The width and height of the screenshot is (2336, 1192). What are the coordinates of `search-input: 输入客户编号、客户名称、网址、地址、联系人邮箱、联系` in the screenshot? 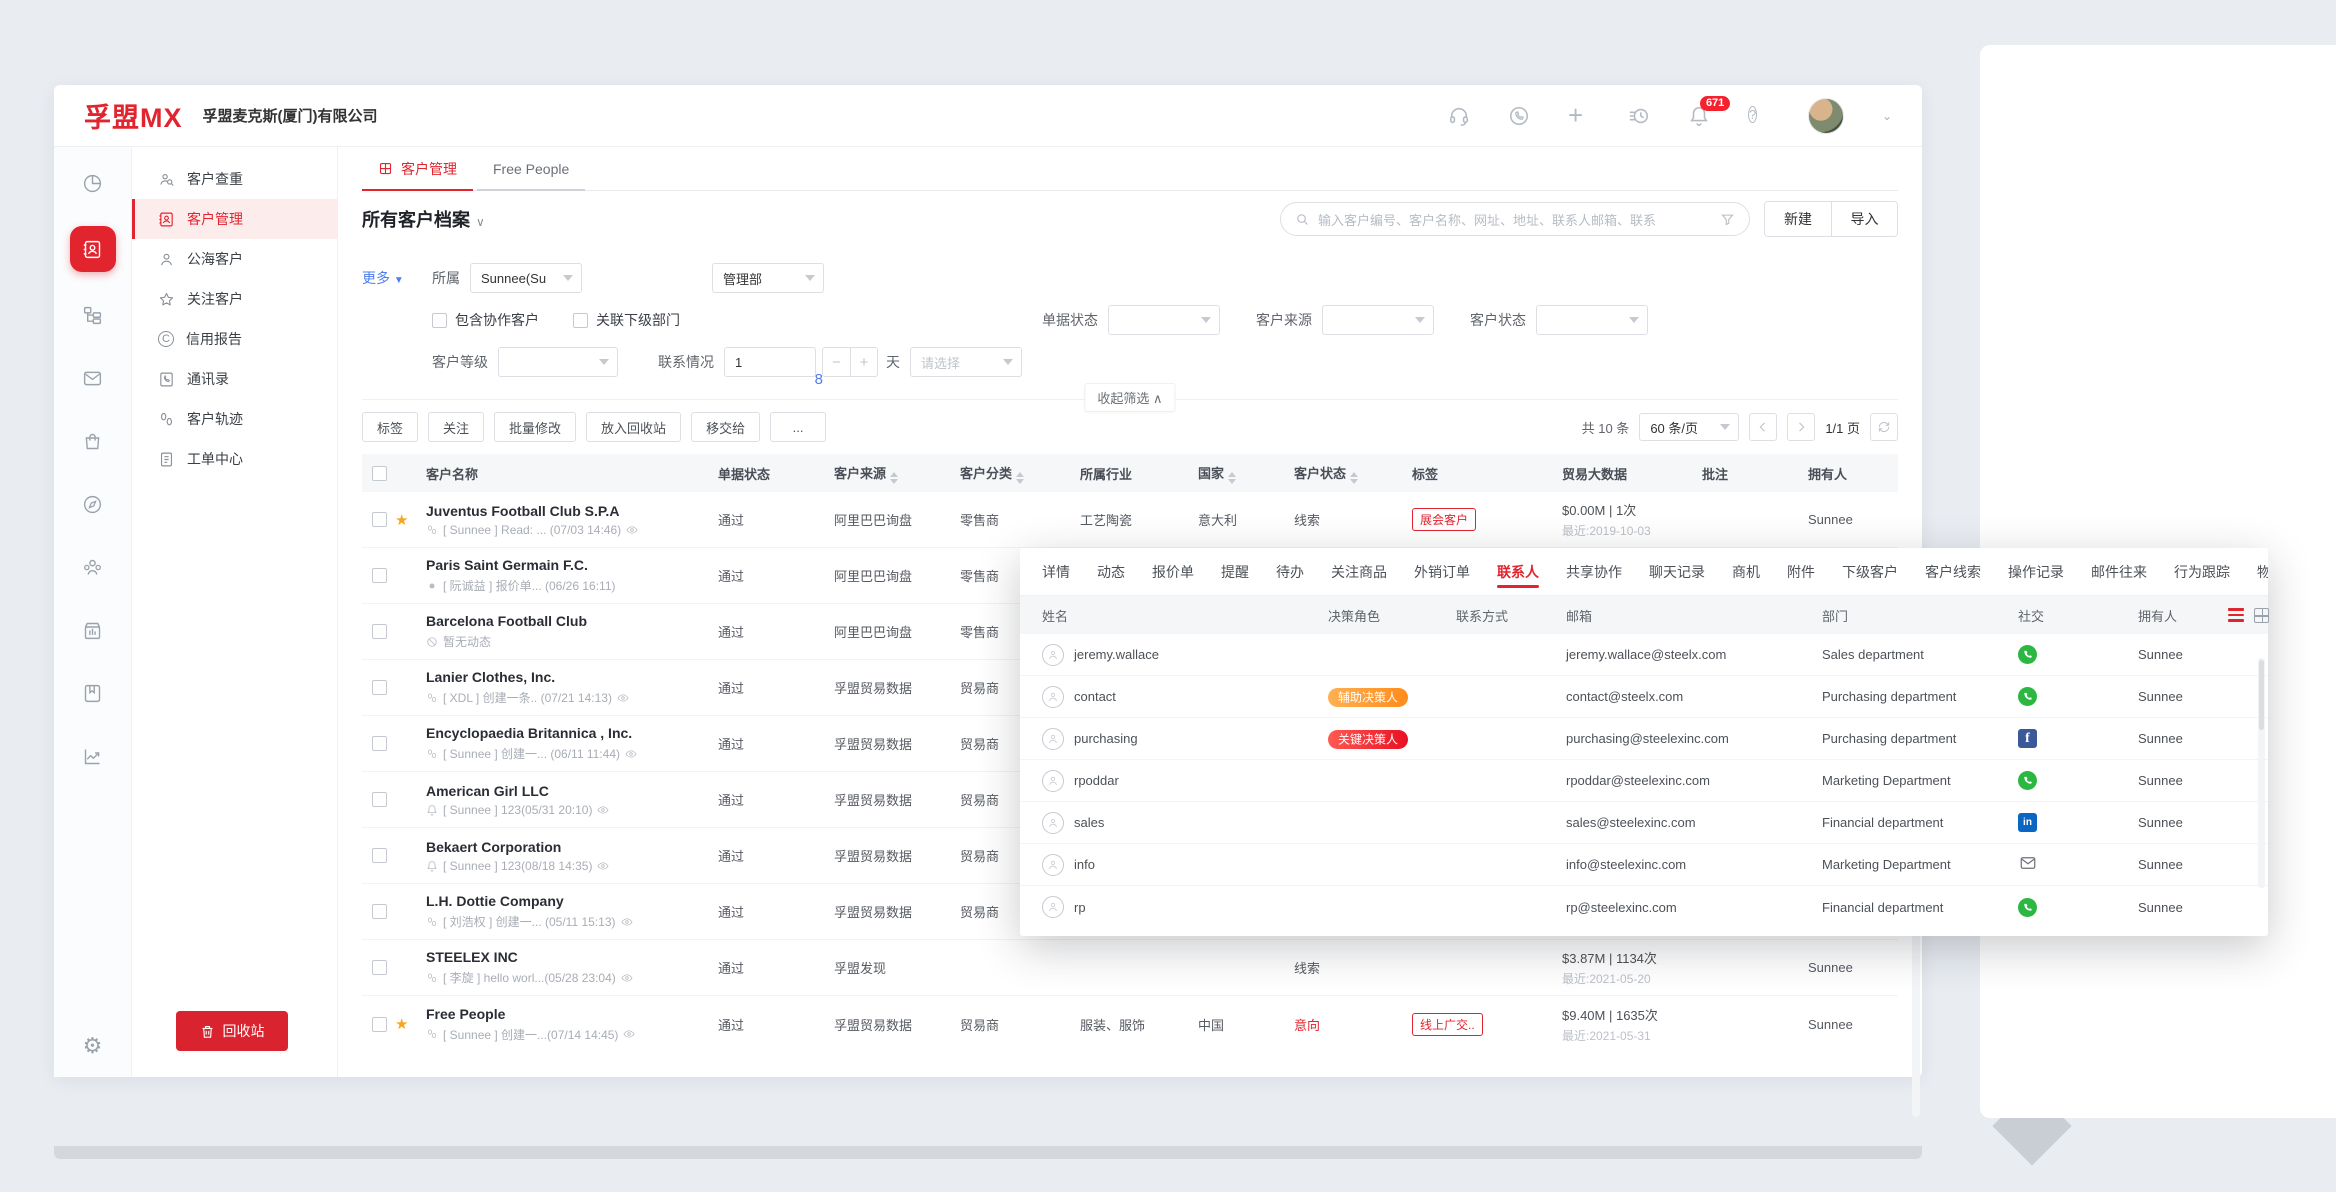 It's located at (1515, 219).